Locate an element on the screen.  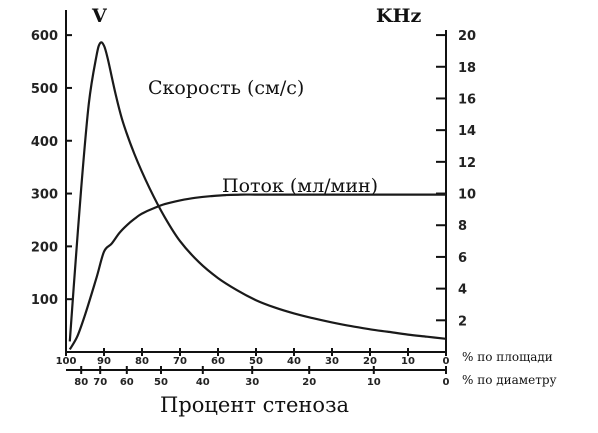
left-axis-ticks: 100 200 300 400 500 600 is located at coordinates (51, 168).